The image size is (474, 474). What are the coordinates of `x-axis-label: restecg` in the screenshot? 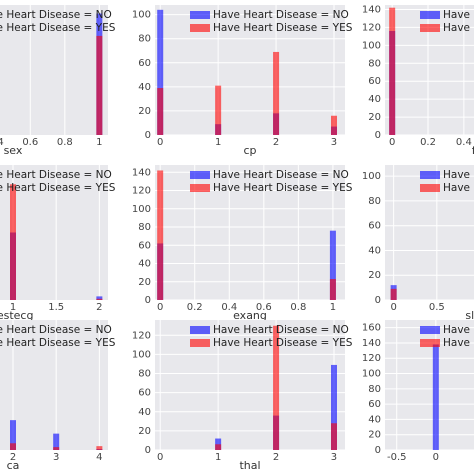 It's located at (16, 315).